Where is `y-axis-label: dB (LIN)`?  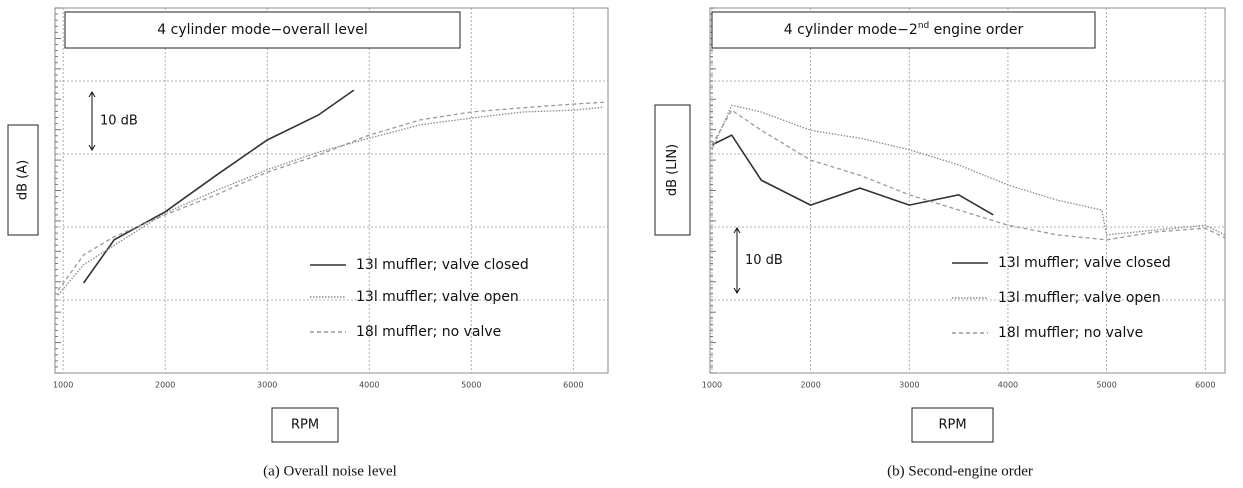 y-axis-label: dB (LIN) is located at coordinates (672, 170).